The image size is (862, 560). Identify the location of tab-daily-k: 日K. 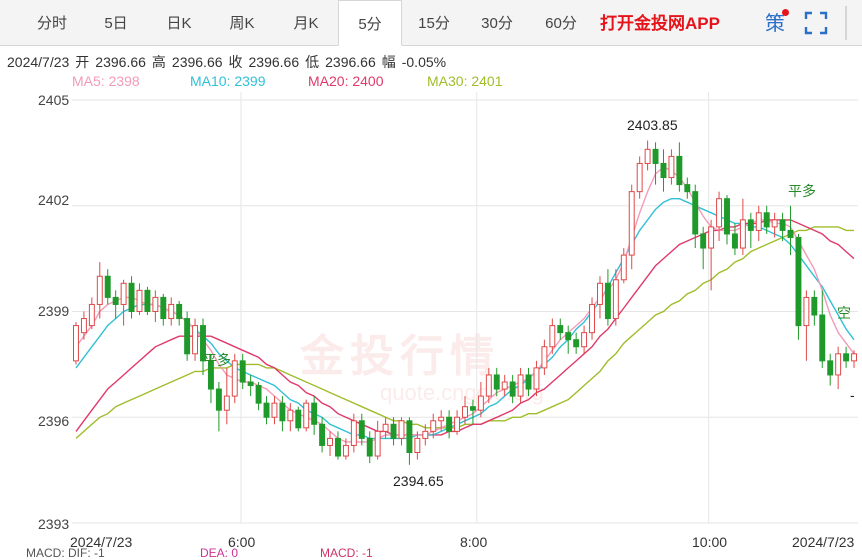
(179, 23).